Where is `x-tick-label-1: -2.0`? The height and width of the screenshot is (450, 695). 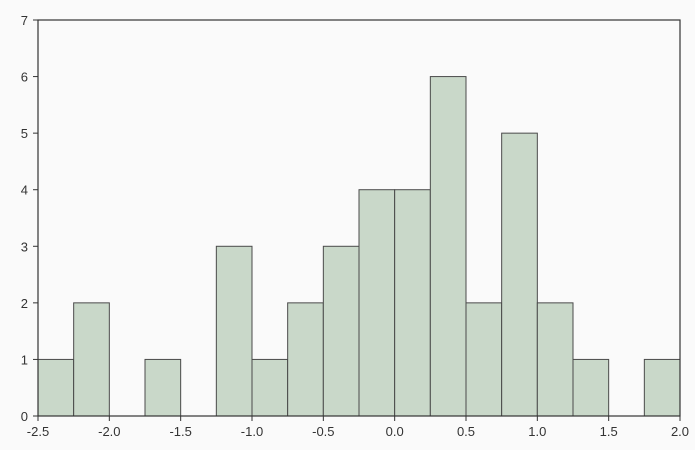 x-tick-label-1: -2.0 is located at coordinates (109, 431).